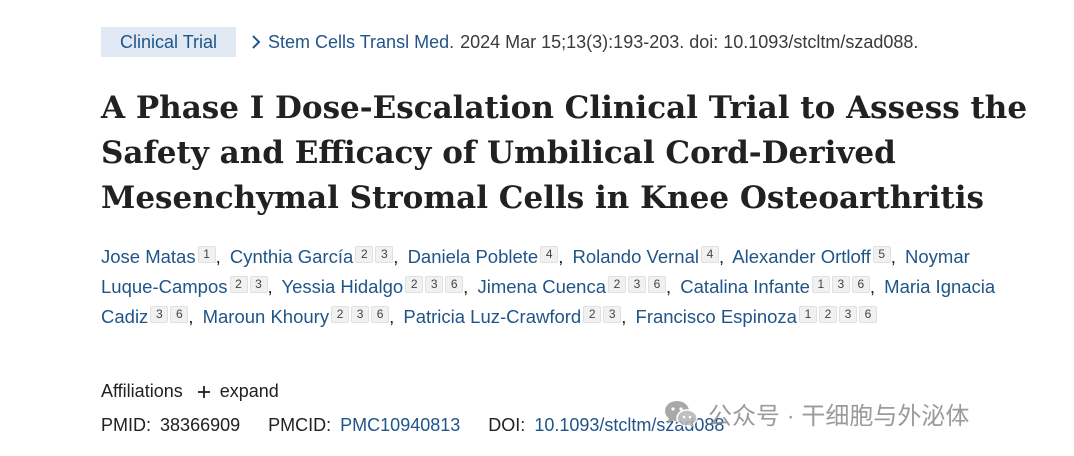 The height and width of the screenshot is (456, 1074). I want to click on author-link: Daniela Poblete, so click(473, 256).